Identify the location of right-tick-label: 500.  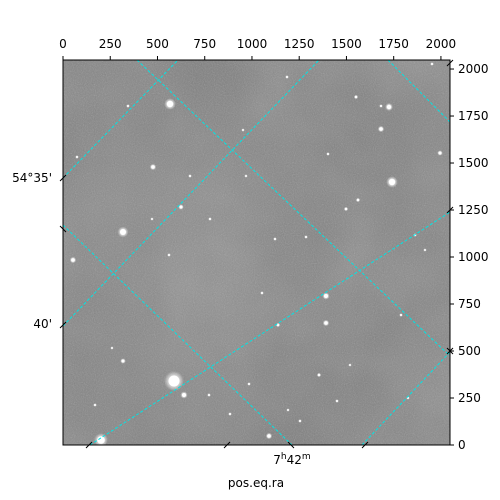
(469, 351).